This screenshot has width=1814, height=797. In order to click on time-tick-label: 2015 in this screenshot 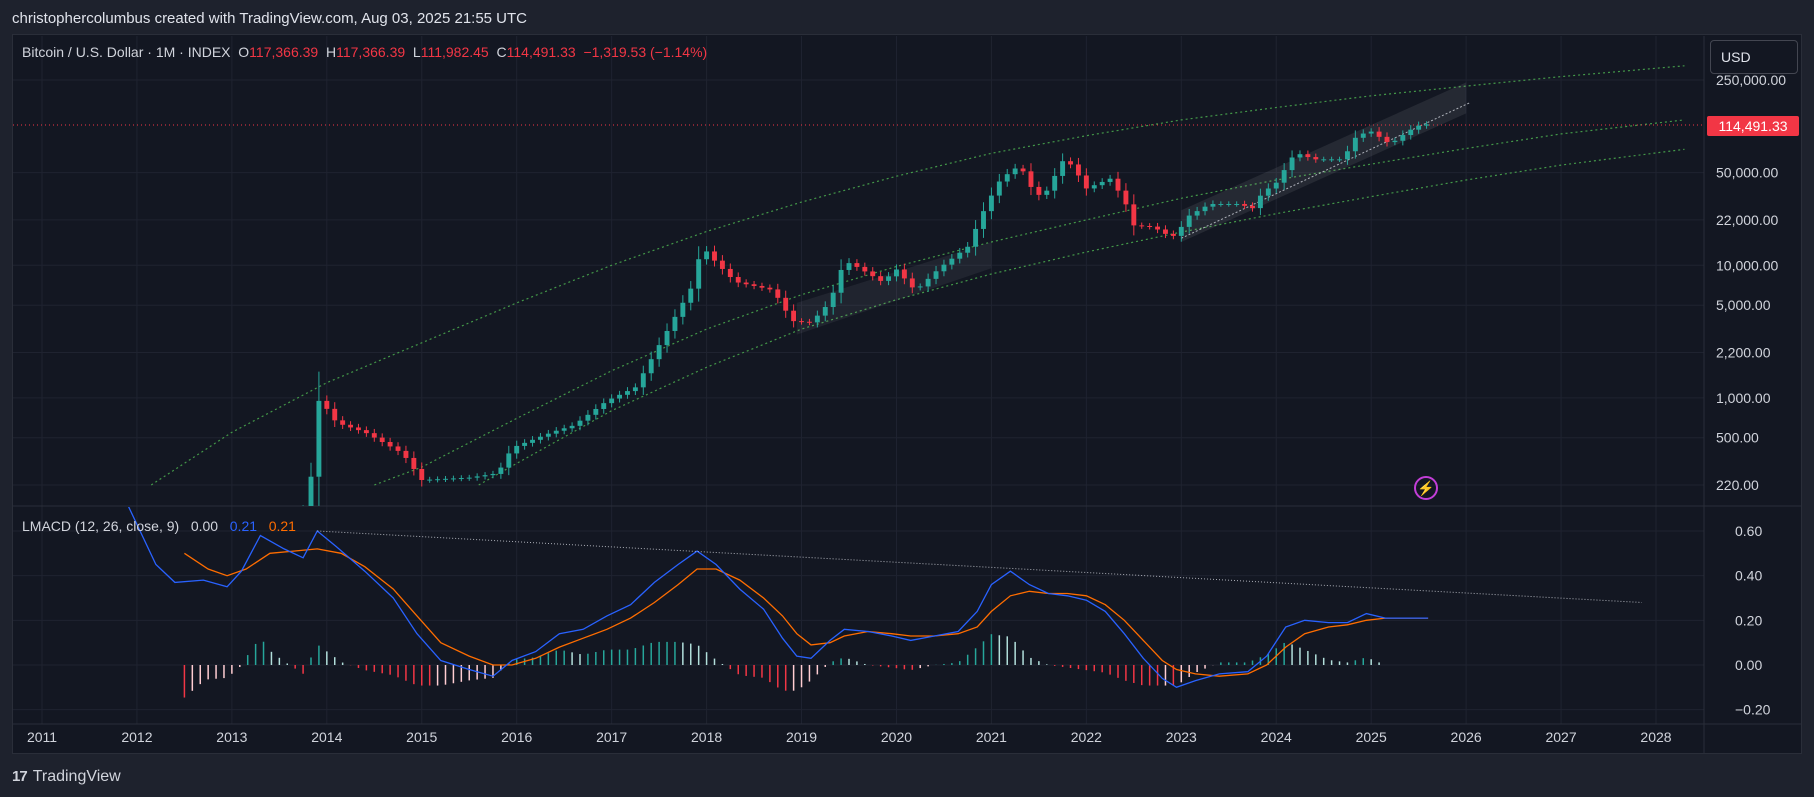, I will do `click(421, 737)`.